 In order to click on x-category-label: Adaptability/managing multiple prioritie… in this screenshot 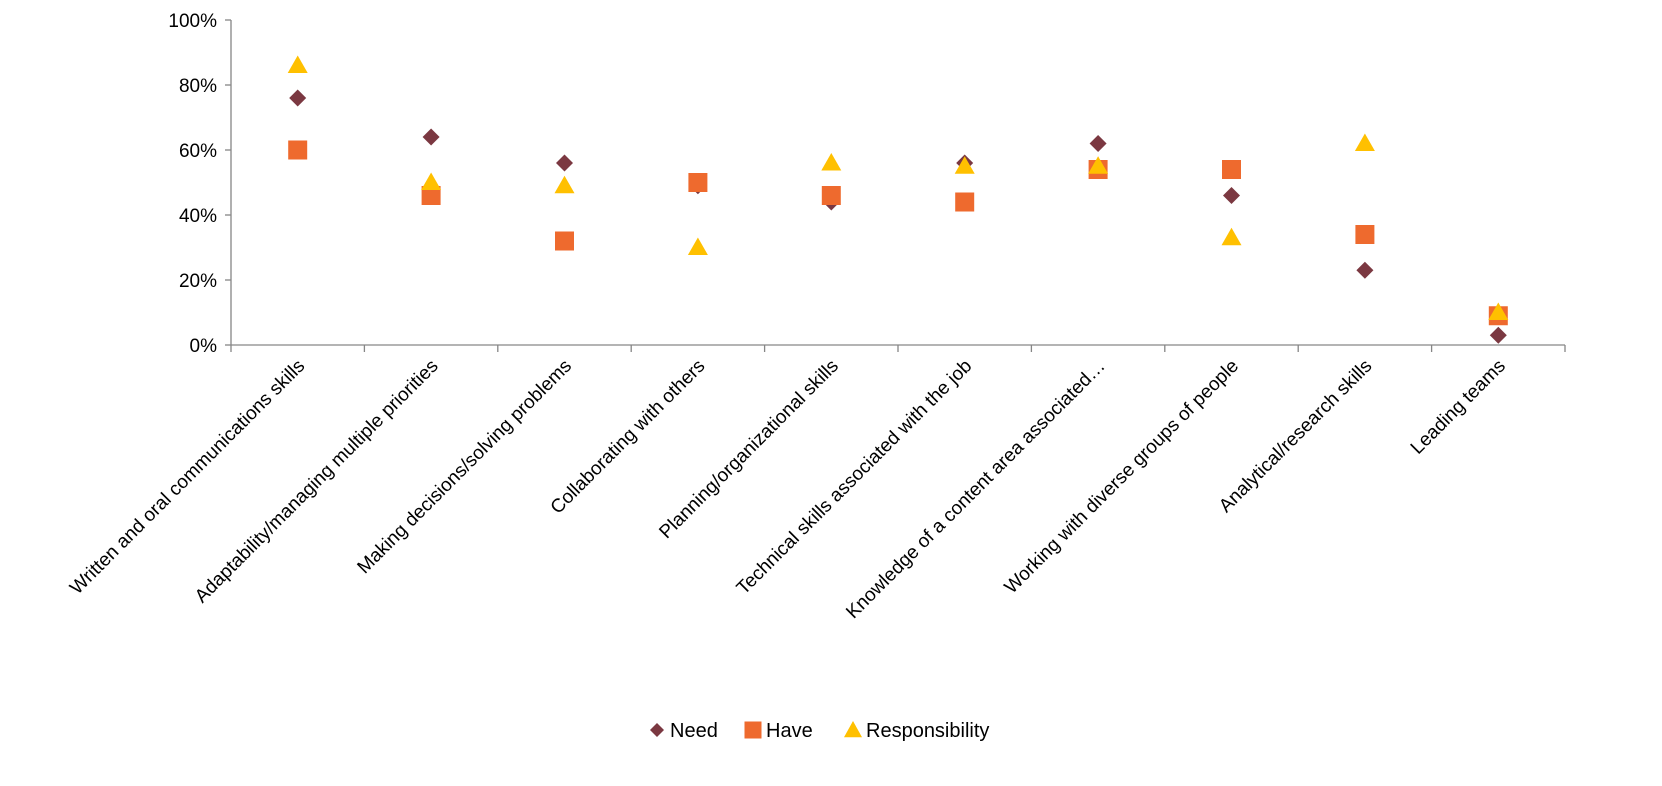, I will do `click(317, 482)`.